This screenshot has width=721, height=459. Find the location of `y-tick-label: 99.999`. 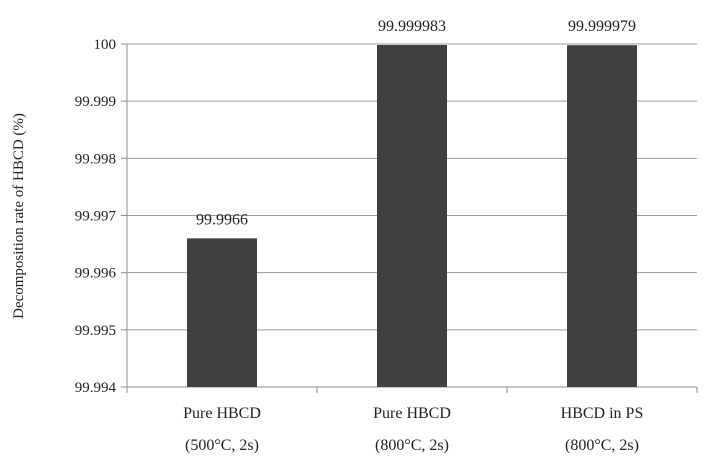

y-tick-label: 99.999 is located at coordinates (95, 102).